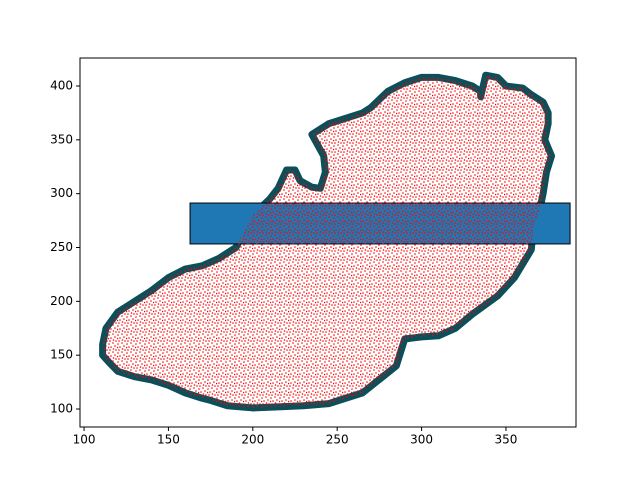 This screenshot has height=480, width=640. Describe the element at coordinates (421, 440) in the screenshot. I see `x-tick-label: 300` at that location.